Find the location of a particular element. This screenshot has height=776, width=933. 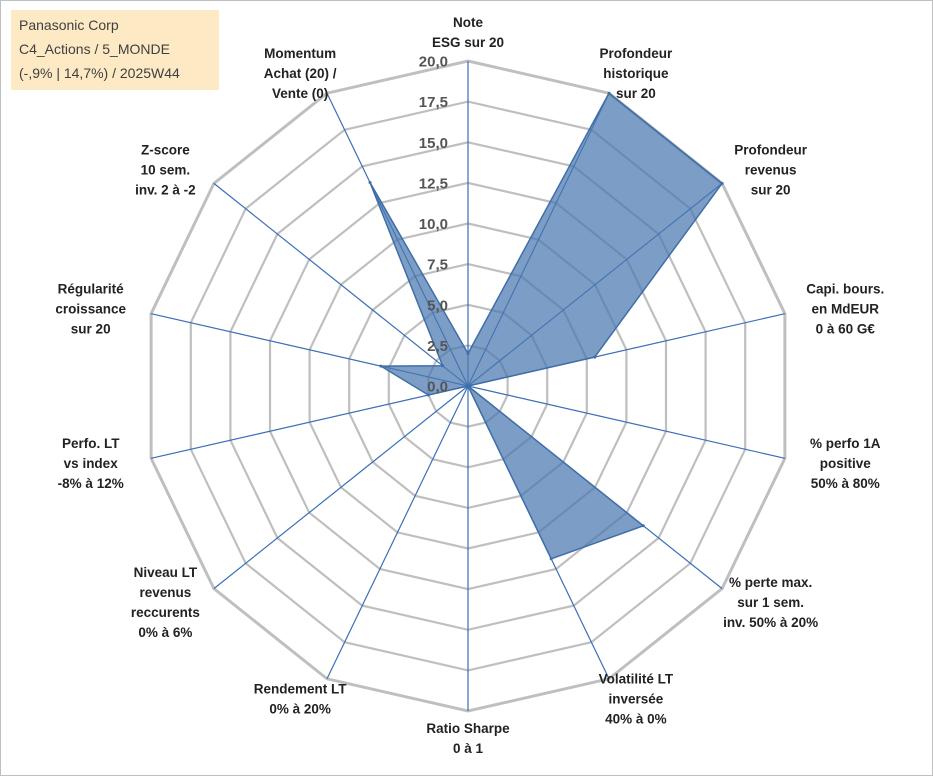

axis-label-line: 0% à 20% is located at coordinates (300, 708).